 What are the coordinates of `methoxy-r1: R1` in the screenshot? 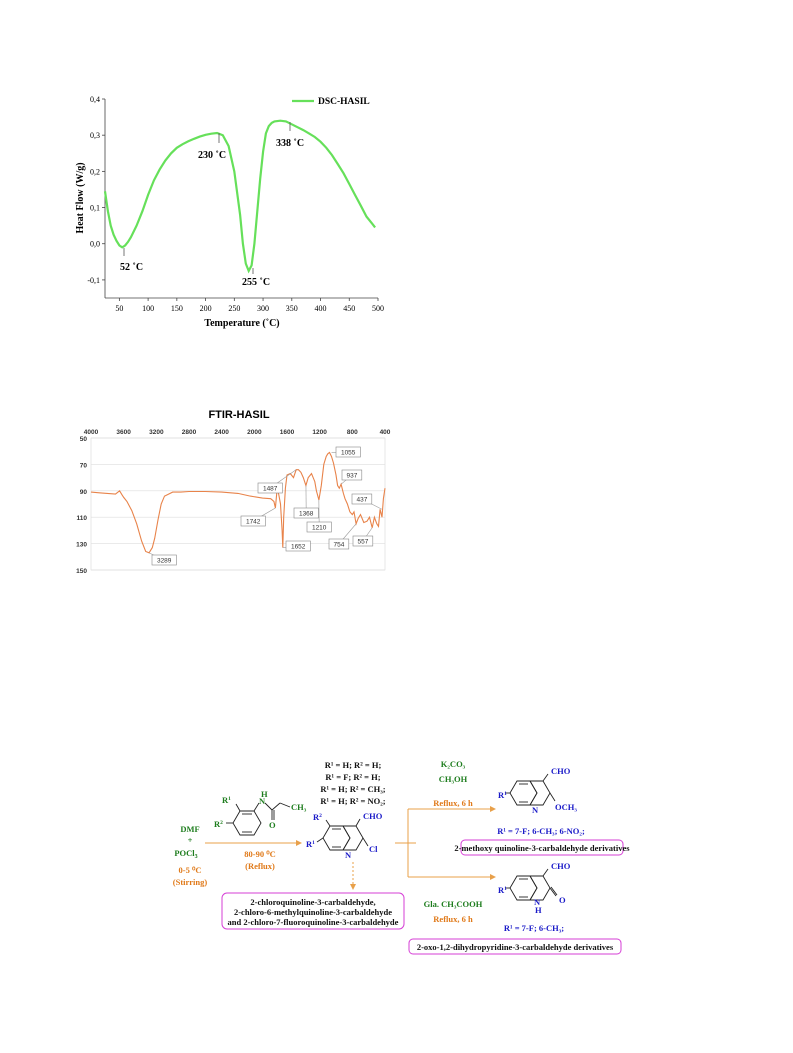 It's located at (502, 795).